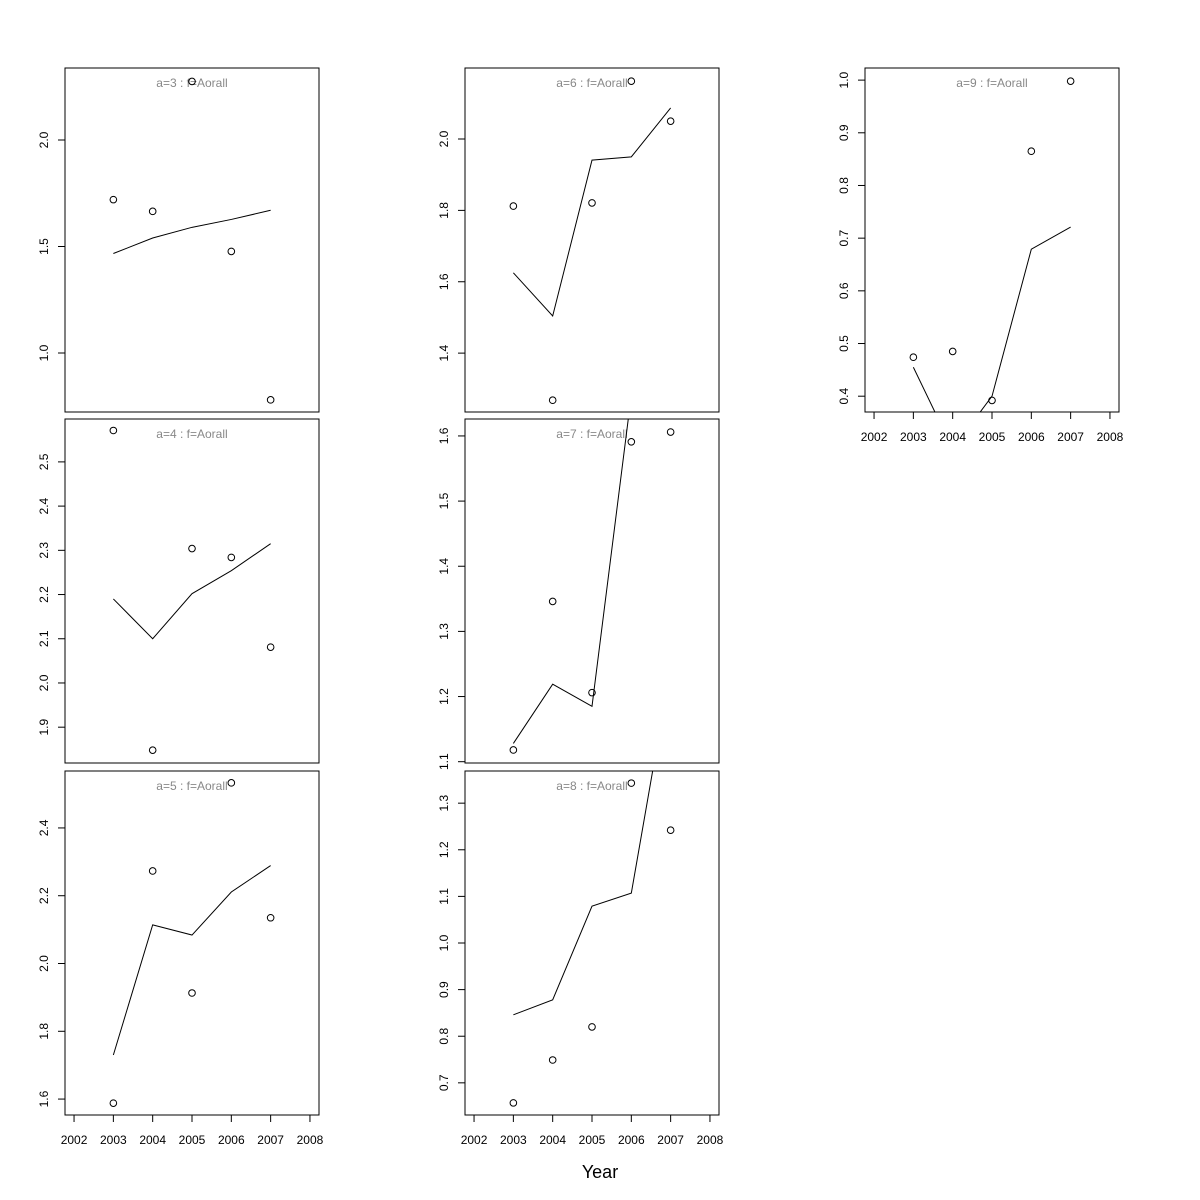 The image size is (1200, 1200). I want to click on panel: a=4 : f=Aorall 1.9 2.0 2.1 2.2 2.3 2.4 2.5, so click(178, 591).